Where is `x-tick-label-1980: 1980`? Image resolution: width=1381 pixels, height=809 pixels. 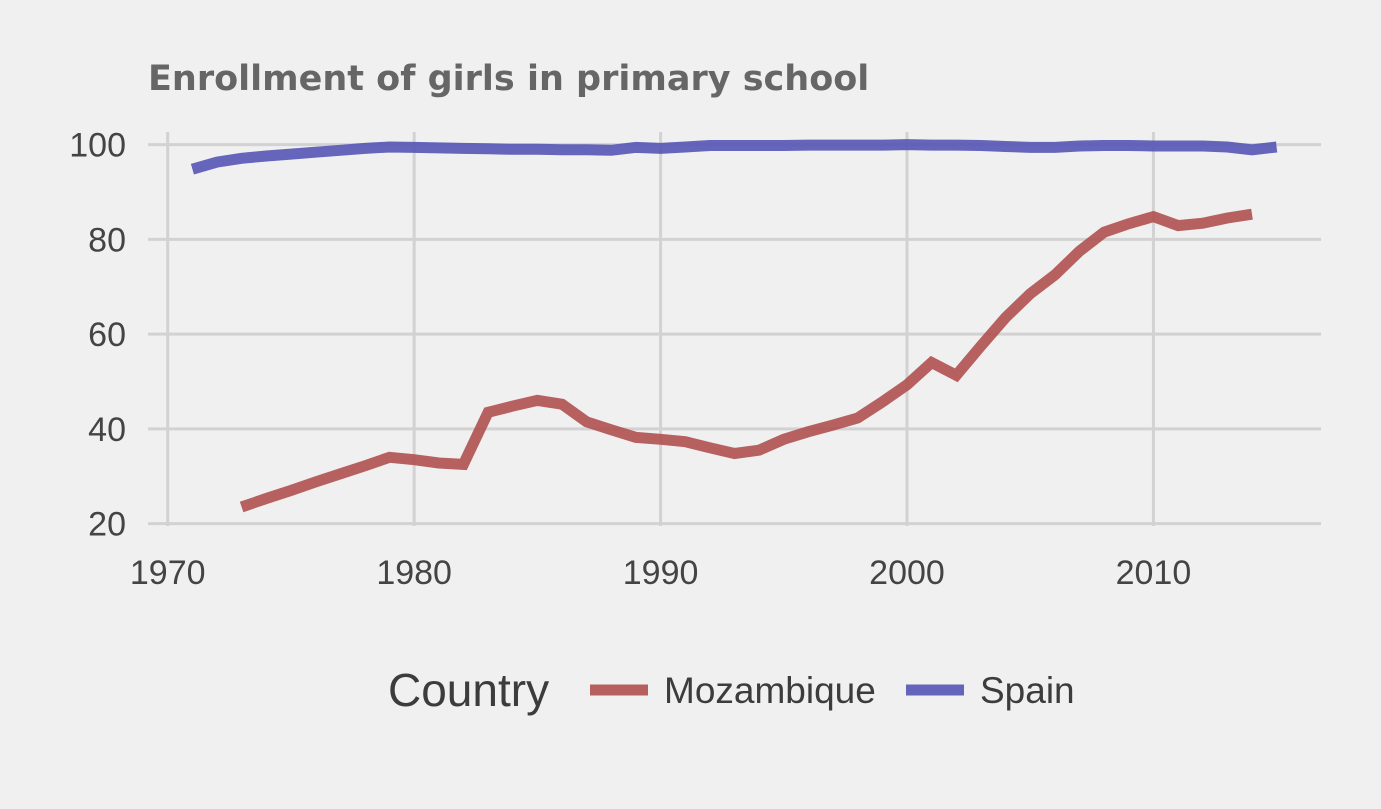 x-tick-label-1980: 1980 is located at coordinates (414, 573).